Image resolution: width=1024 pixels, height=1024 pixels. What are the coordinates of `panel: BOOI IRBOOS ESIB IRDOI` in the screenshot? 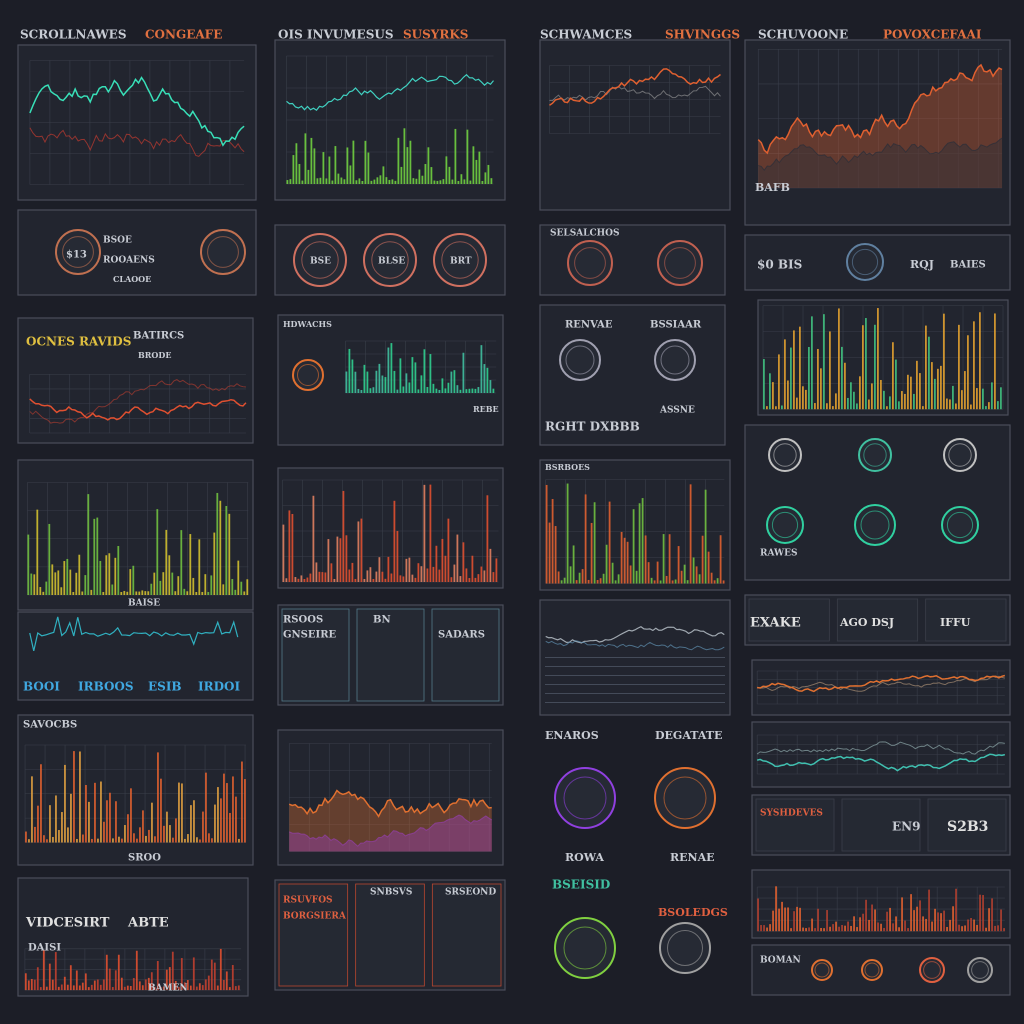 It's located at (135, 656).